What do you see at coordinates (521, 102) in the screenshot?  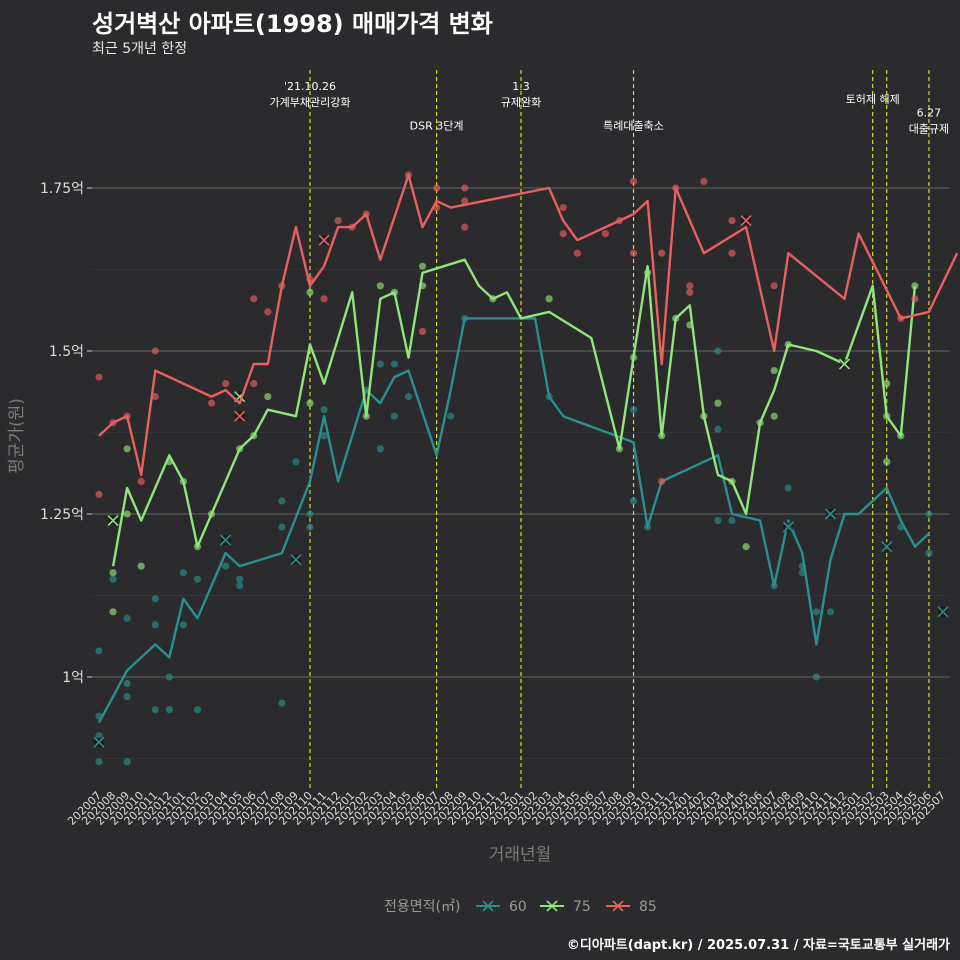 I see `event-label: 규제완화` at bounding box center [521, 102].